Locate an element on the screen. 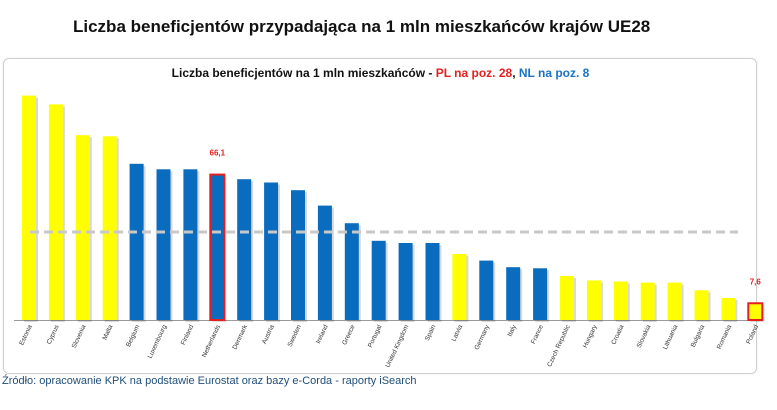  bar-slovakia is located at coordinates (647, 301).